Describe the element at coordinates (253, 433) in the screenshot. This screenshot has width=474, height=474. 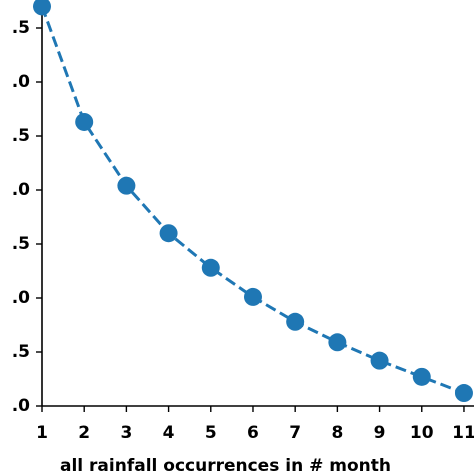
I see `x-tick-label: 6` at that location.